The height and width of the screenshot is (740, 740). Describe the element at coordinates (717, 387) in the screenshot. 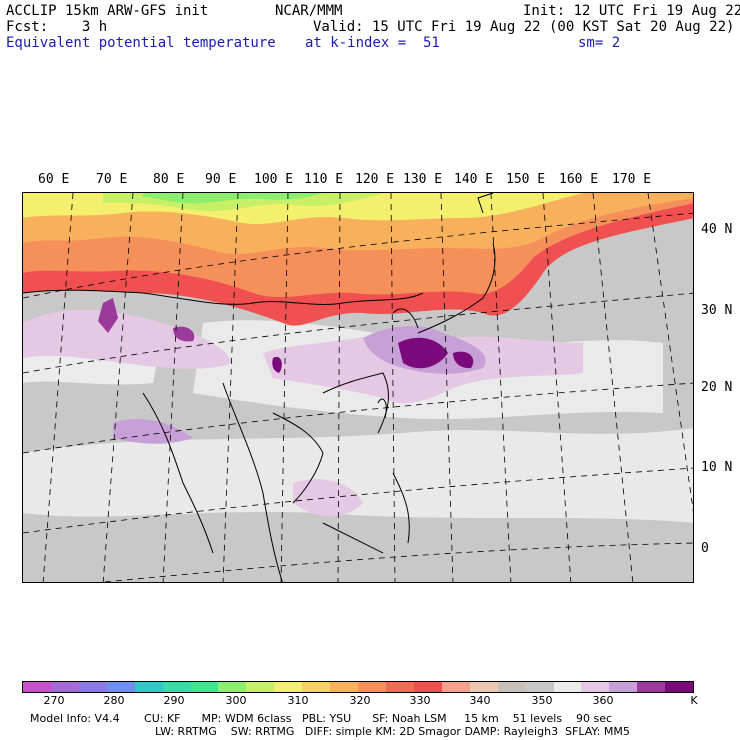

I see `lat-label: 20 N` at that location.